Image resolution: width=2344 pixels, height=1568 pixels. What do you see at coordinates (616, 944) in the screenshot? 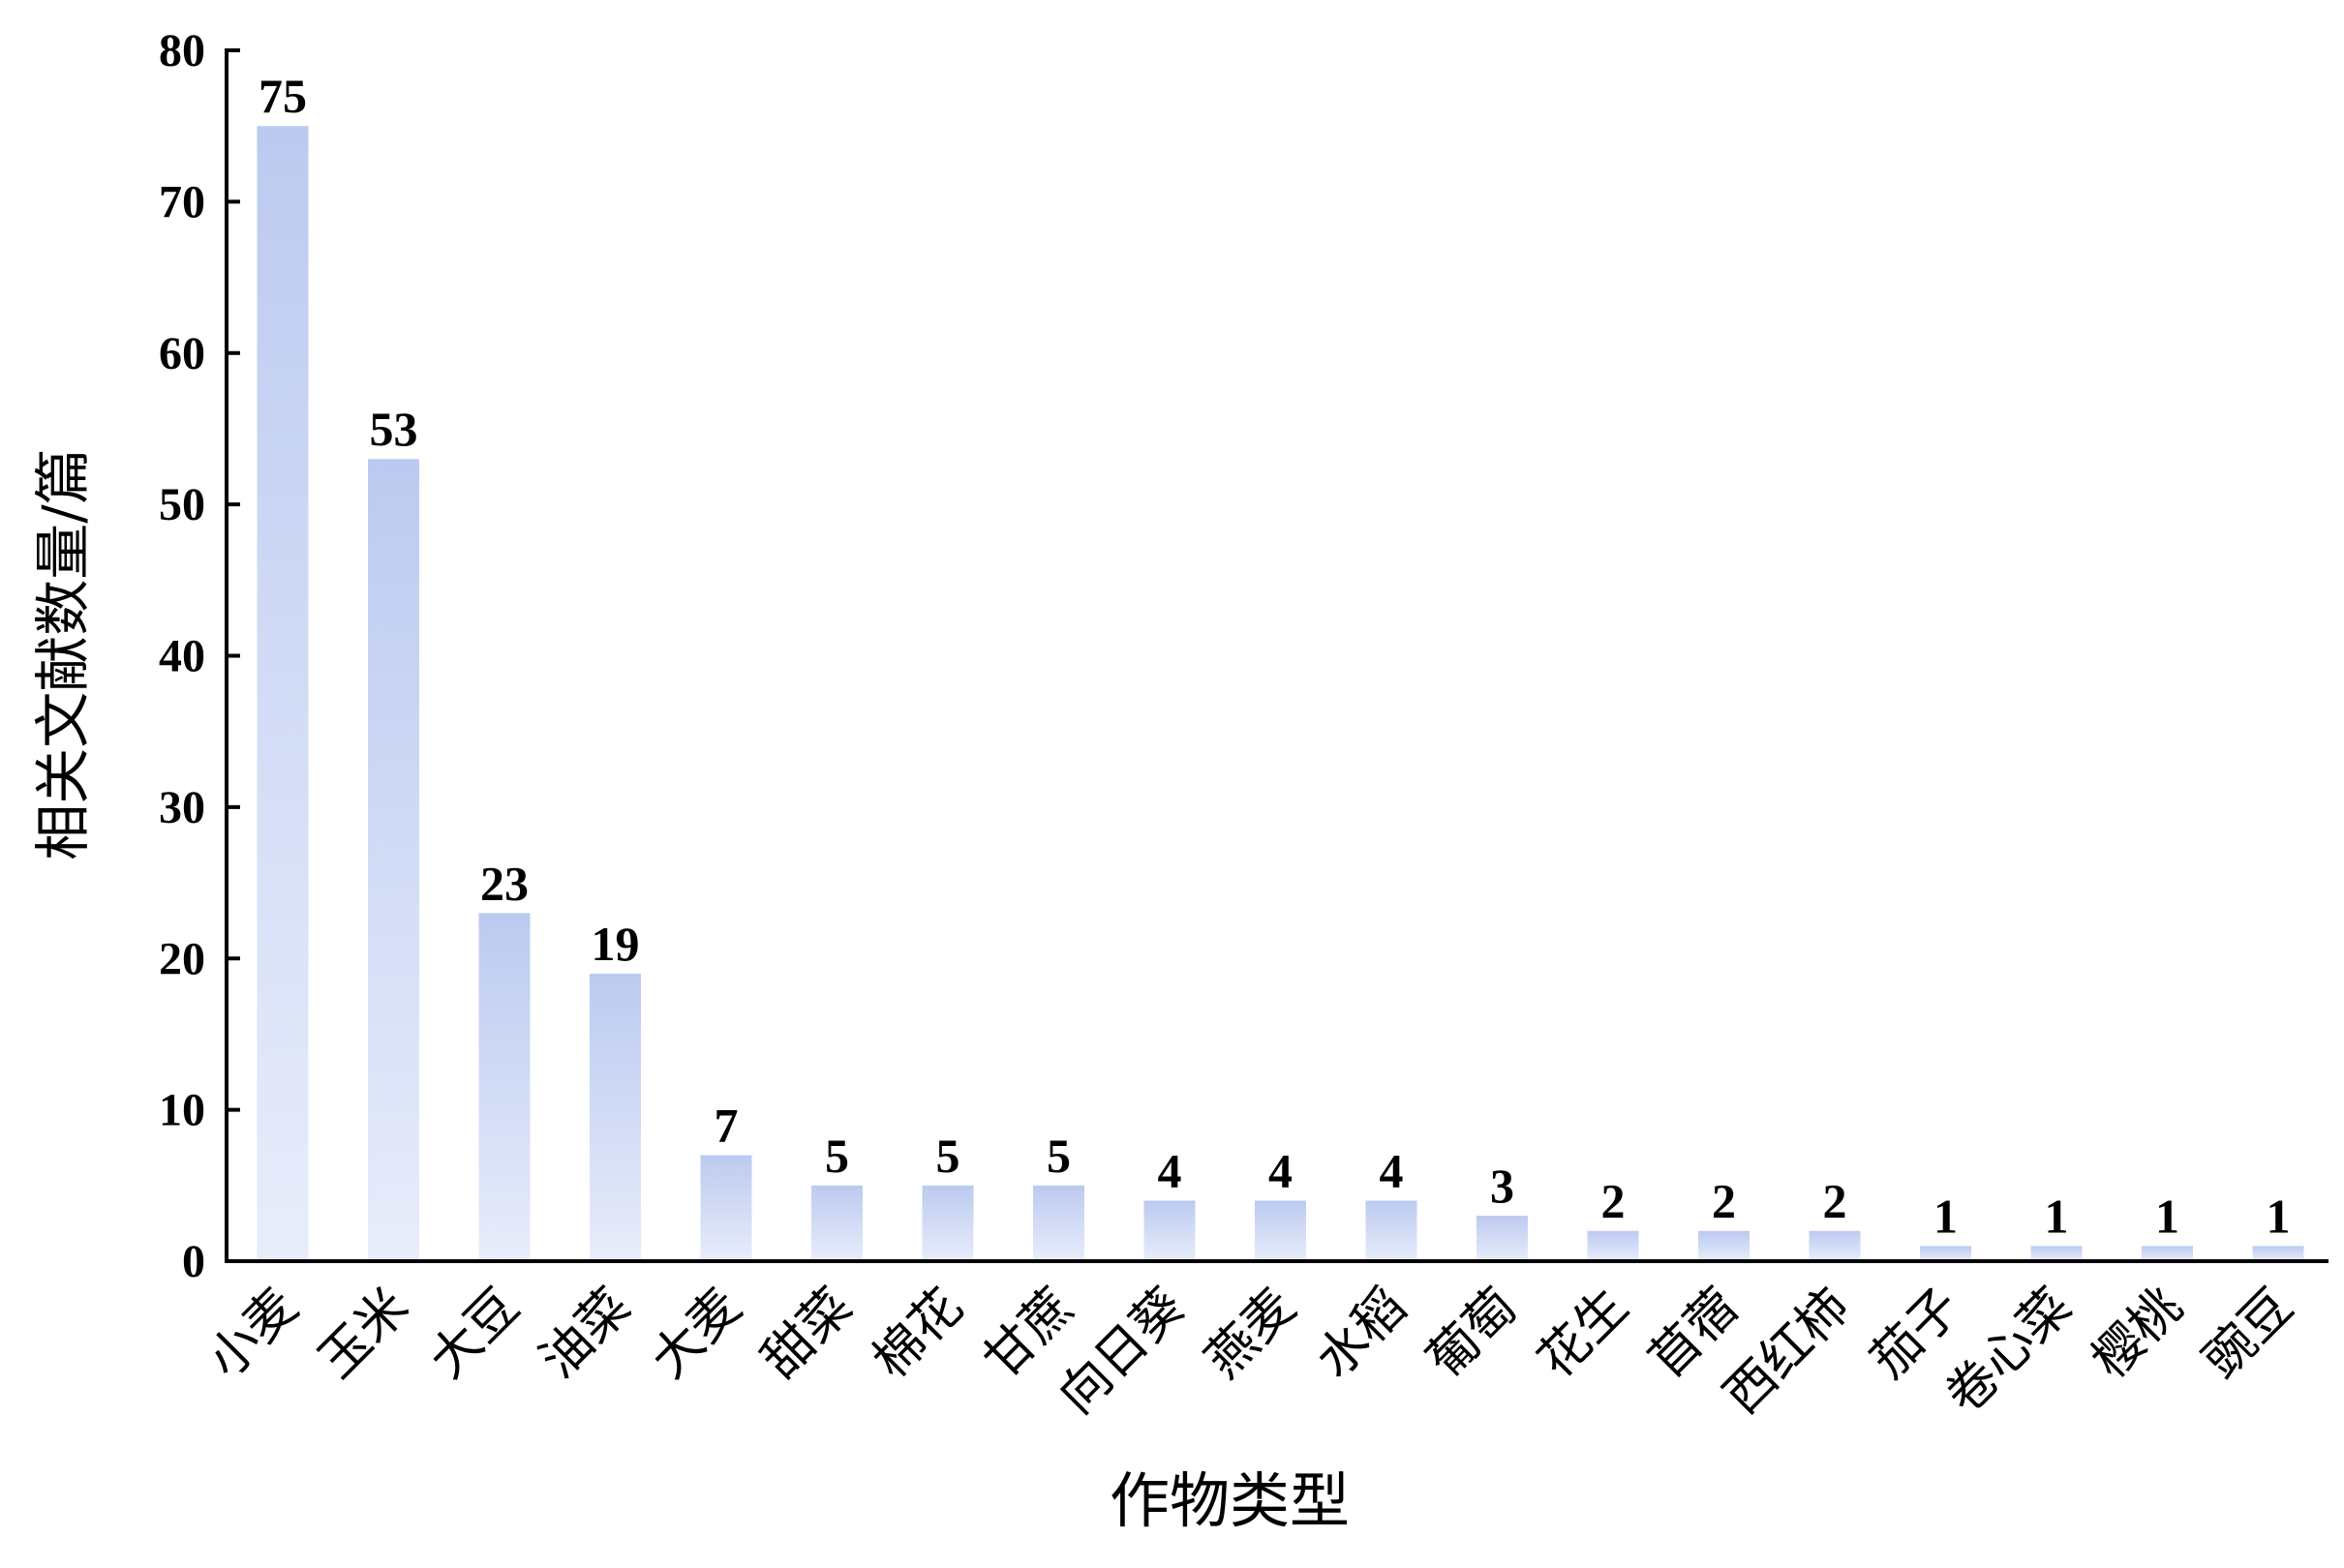
I see `data-label: 19` at bounding box center [616, 944].